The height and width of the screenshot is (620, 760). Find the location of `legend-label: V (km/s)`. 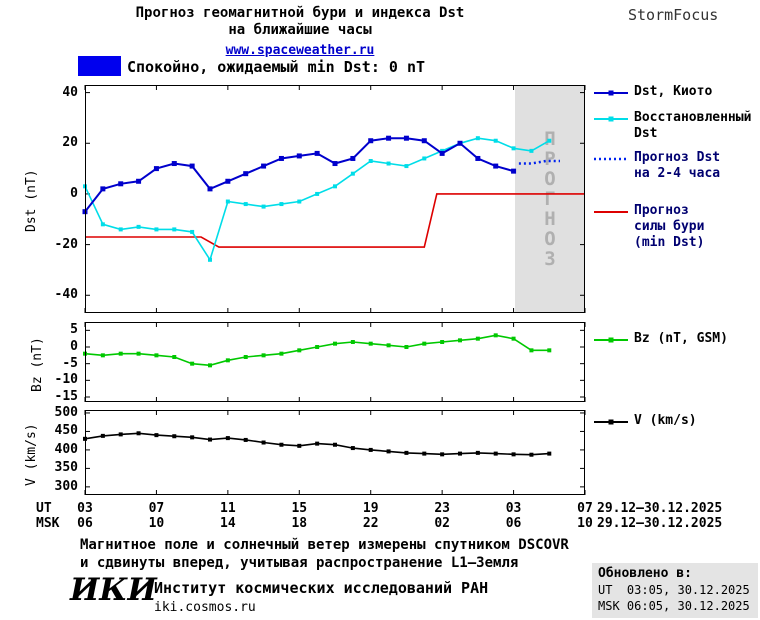

legend-label: V (km/s) is located at coordinates (665, 420).